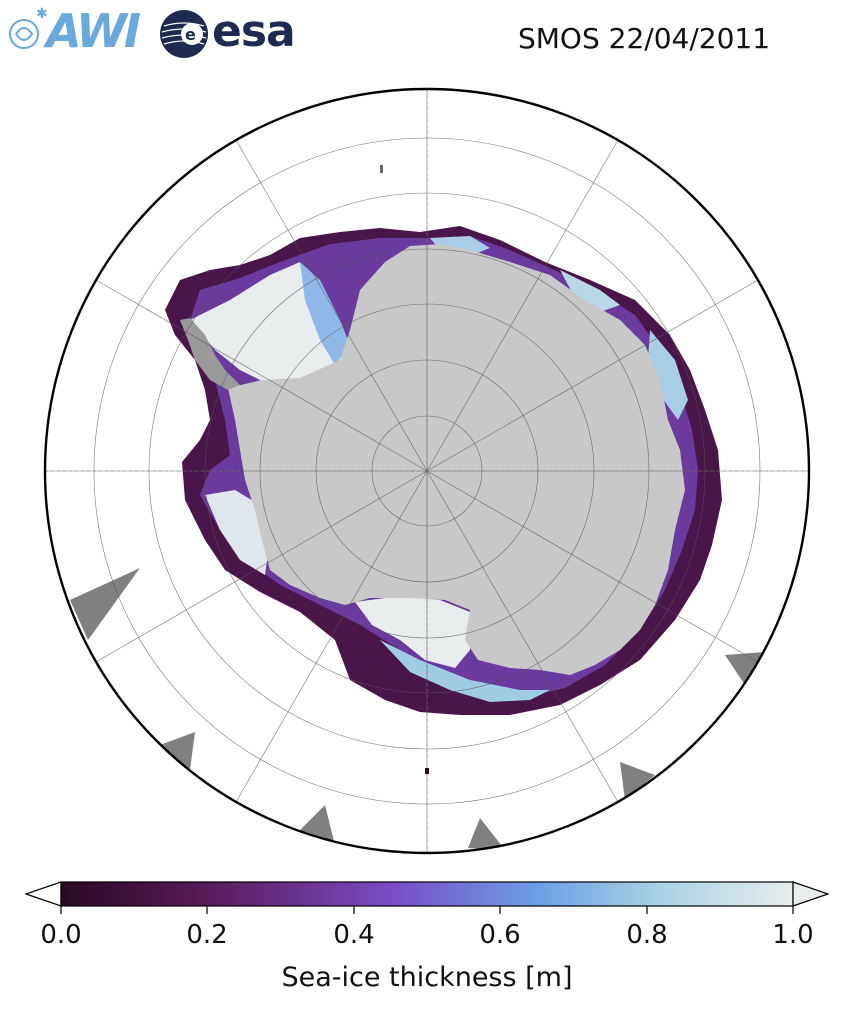  Describe the element at coordinates (381, 169) in the screenshot. I see `no-data-speck` at that location.